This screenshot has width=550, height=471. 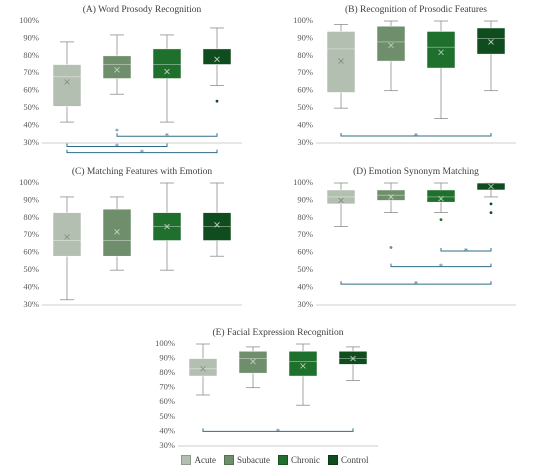 I want to click on legend-item-acute: Acute, so click(x=198, y=460).